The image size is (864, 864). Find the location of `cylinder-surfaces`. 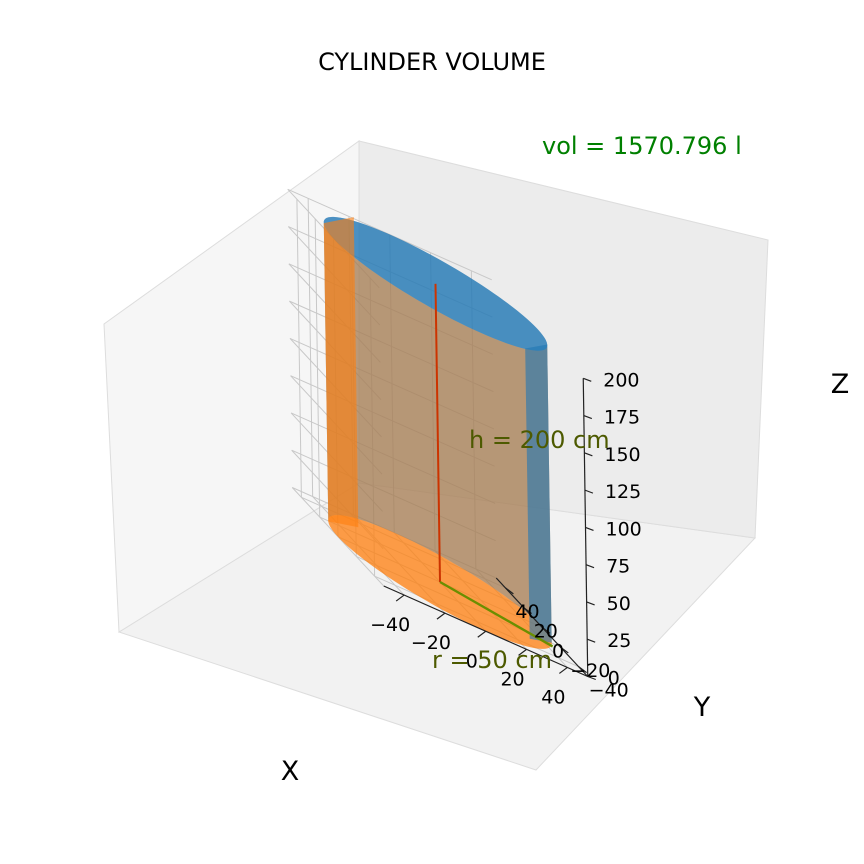

cylinder-surfaces is located at coordinates (438, 432).